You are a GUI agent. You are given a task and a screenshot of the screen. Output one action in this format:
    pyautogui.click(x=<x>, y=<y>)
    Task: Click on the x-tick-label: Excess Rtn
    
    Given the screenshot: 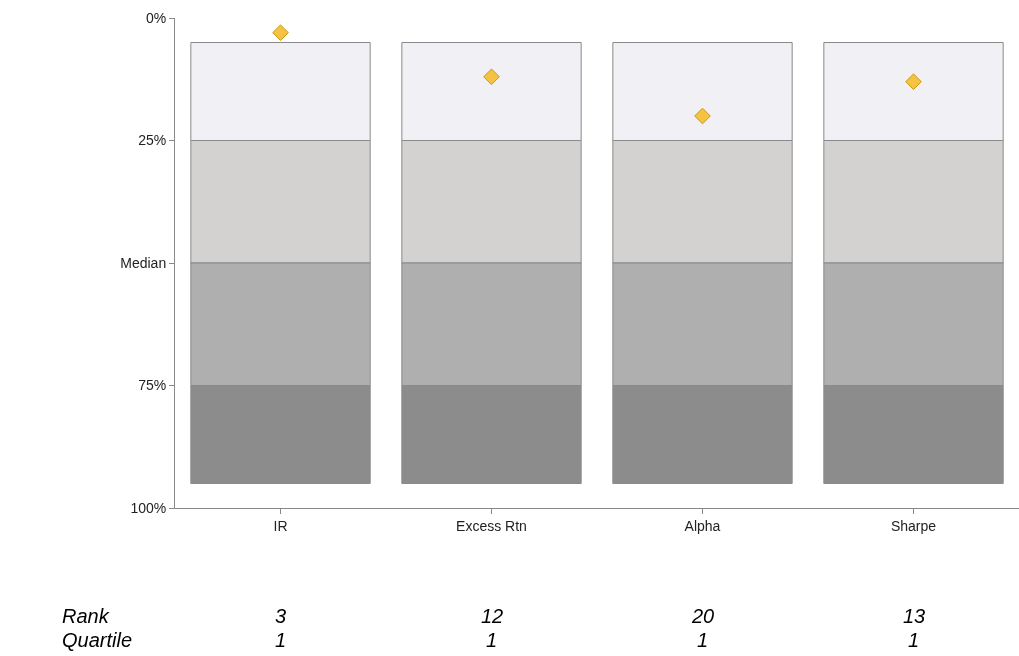 What is the action you would take?
    pyautogui.click(x=491, y=525)
    